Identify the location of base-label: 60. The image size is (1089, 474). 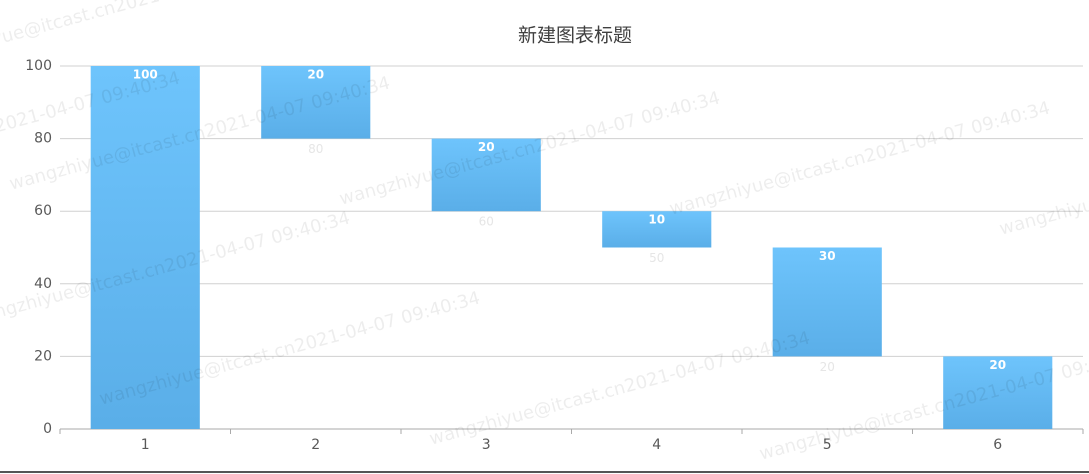
(486, 222).